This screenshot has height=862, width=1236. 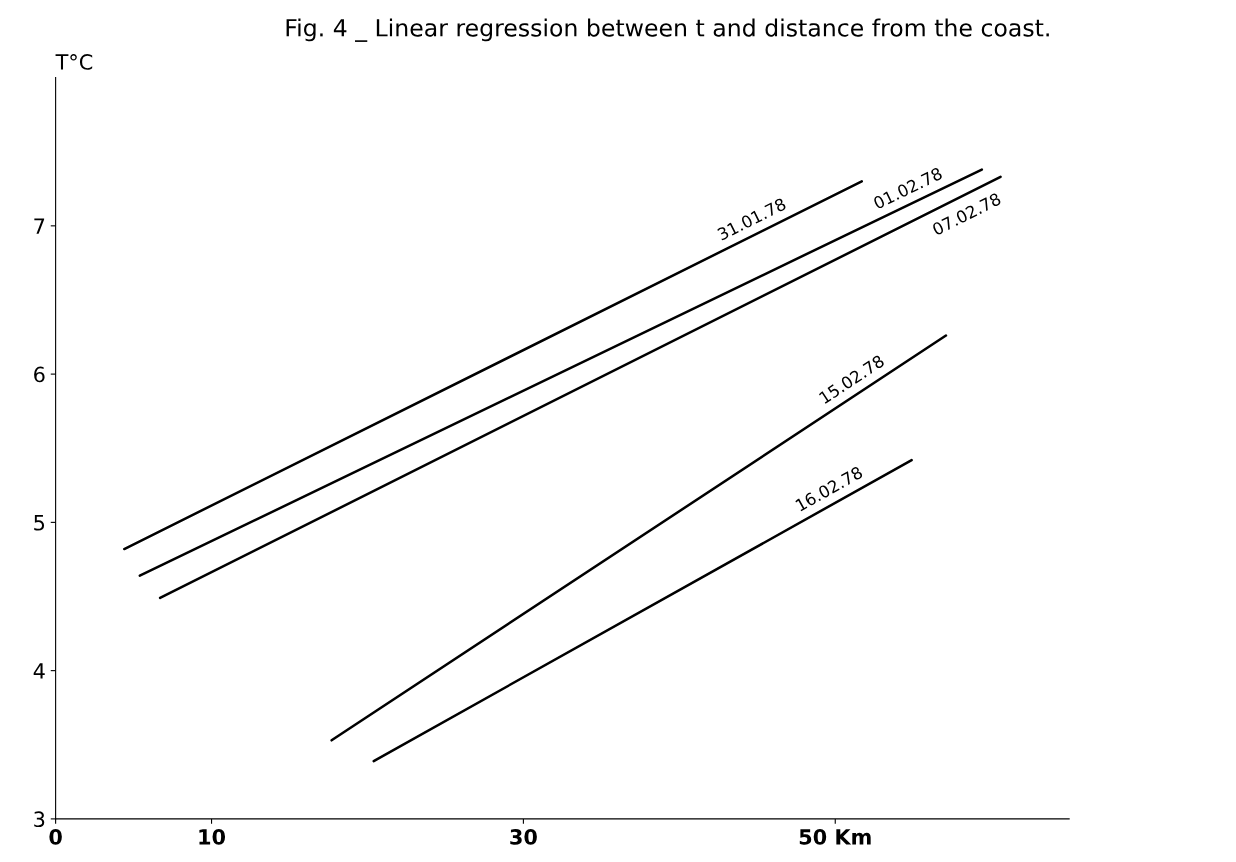 What do you see at coordinates (667, 30) in the screenshot?
I see `chart-title: Fig. 4 _ Linear regression between t and distance from the coast.` at bounding box center [667, 30].